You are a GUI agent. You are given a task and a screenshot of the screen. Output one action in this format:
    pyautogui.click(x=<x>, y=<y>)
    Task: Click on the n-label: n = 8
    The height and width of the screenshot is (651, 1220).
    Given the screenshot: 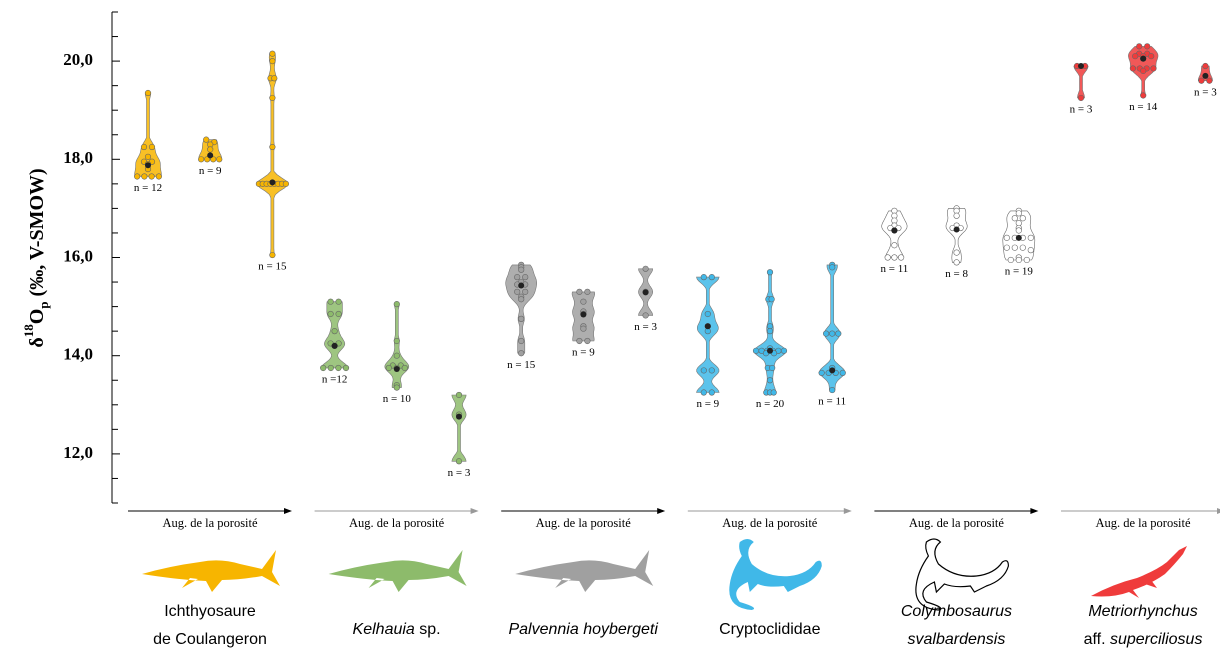 What is the action you would take?
    pyautogui.click(x=956, y=274)
    